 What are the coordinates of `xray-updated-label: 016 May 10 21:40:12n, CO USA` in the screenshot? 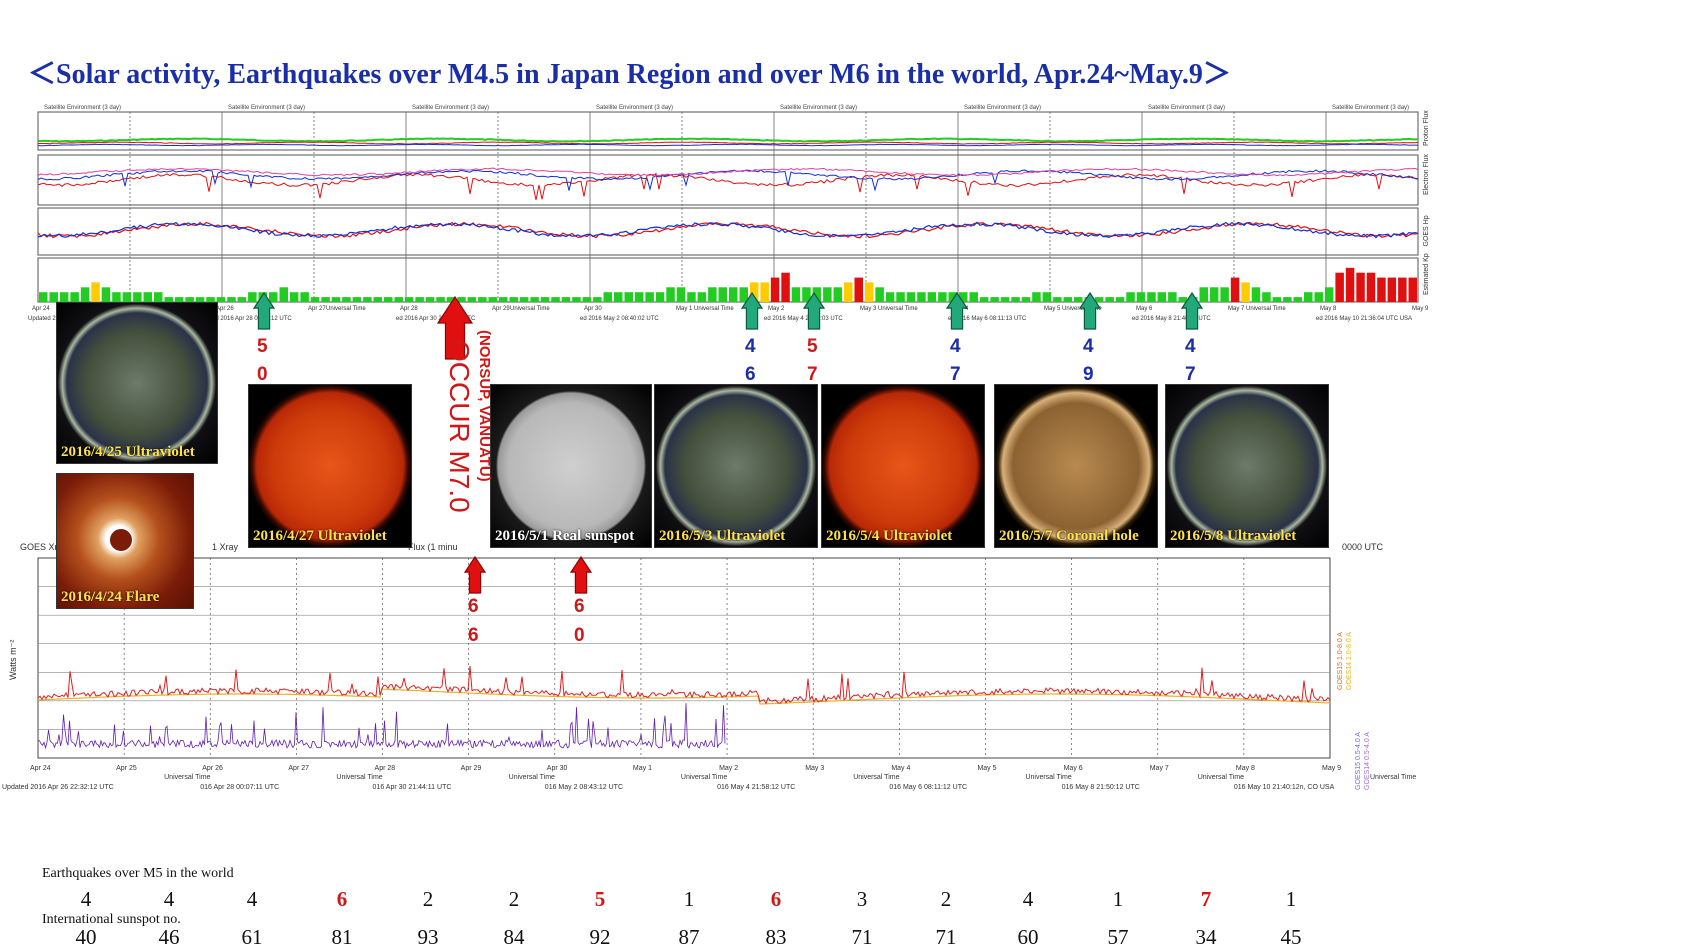 It's located at (1284, 787).